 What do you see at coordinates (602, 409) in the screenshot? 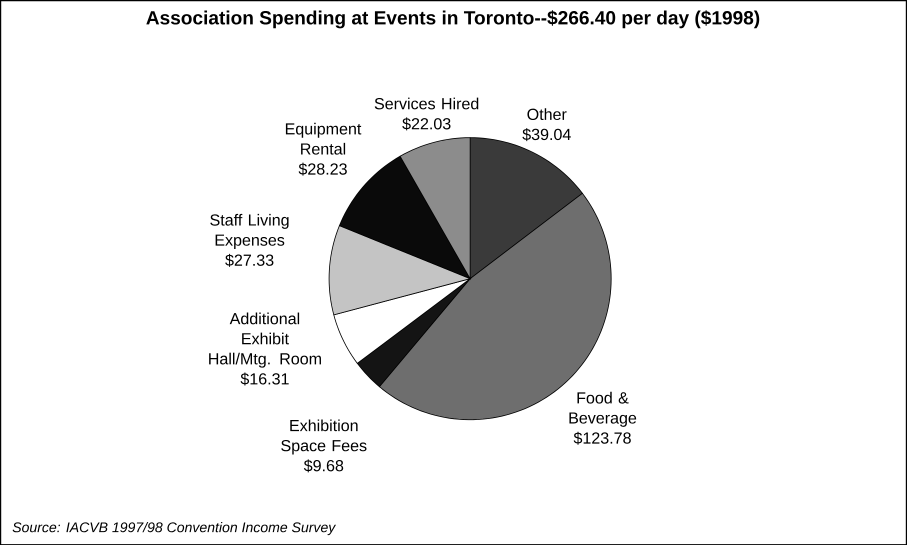
I see `slice-label: Food & Beverage` at bounding box center [602, 409].